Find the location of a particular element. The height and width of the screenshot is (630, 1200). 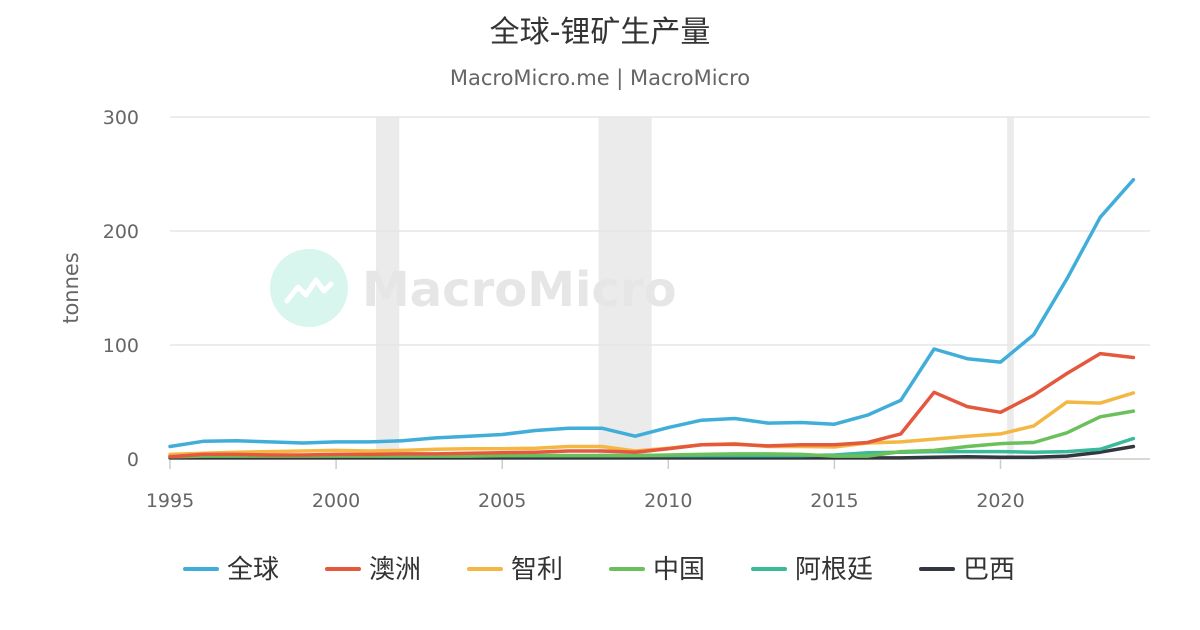

watermark: MacroMicro is located at coordinates (473, 288).